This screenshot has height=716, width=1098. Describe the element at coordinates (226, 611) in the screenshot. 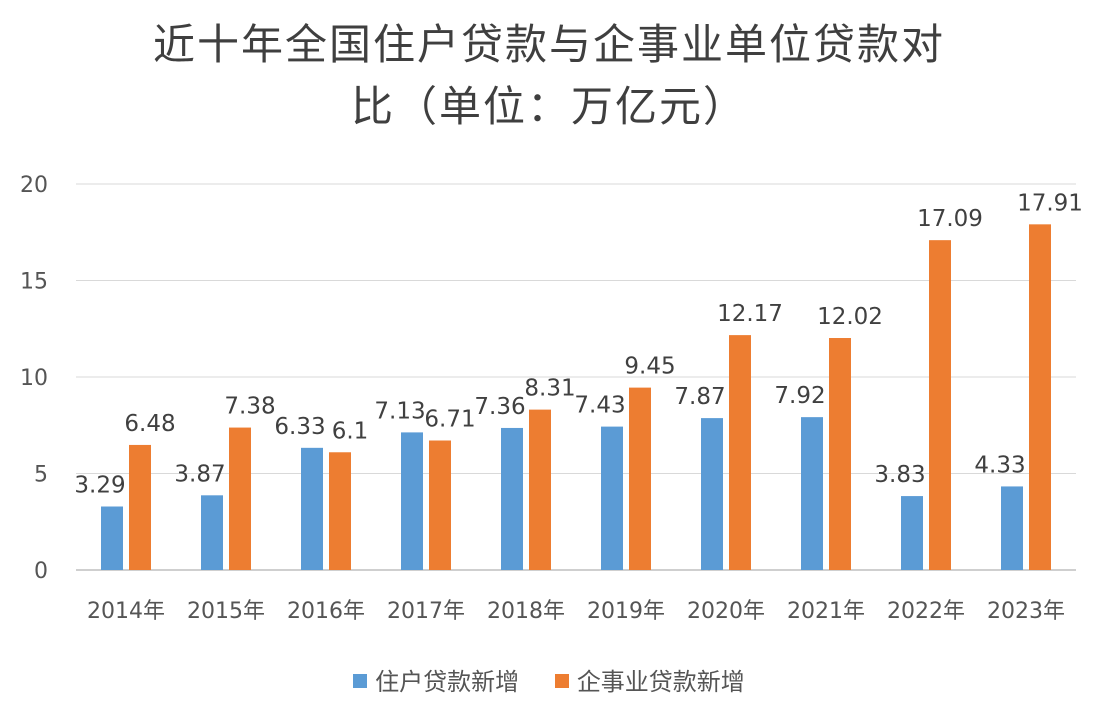

I see `x-tick-label: 2015年` at that location.